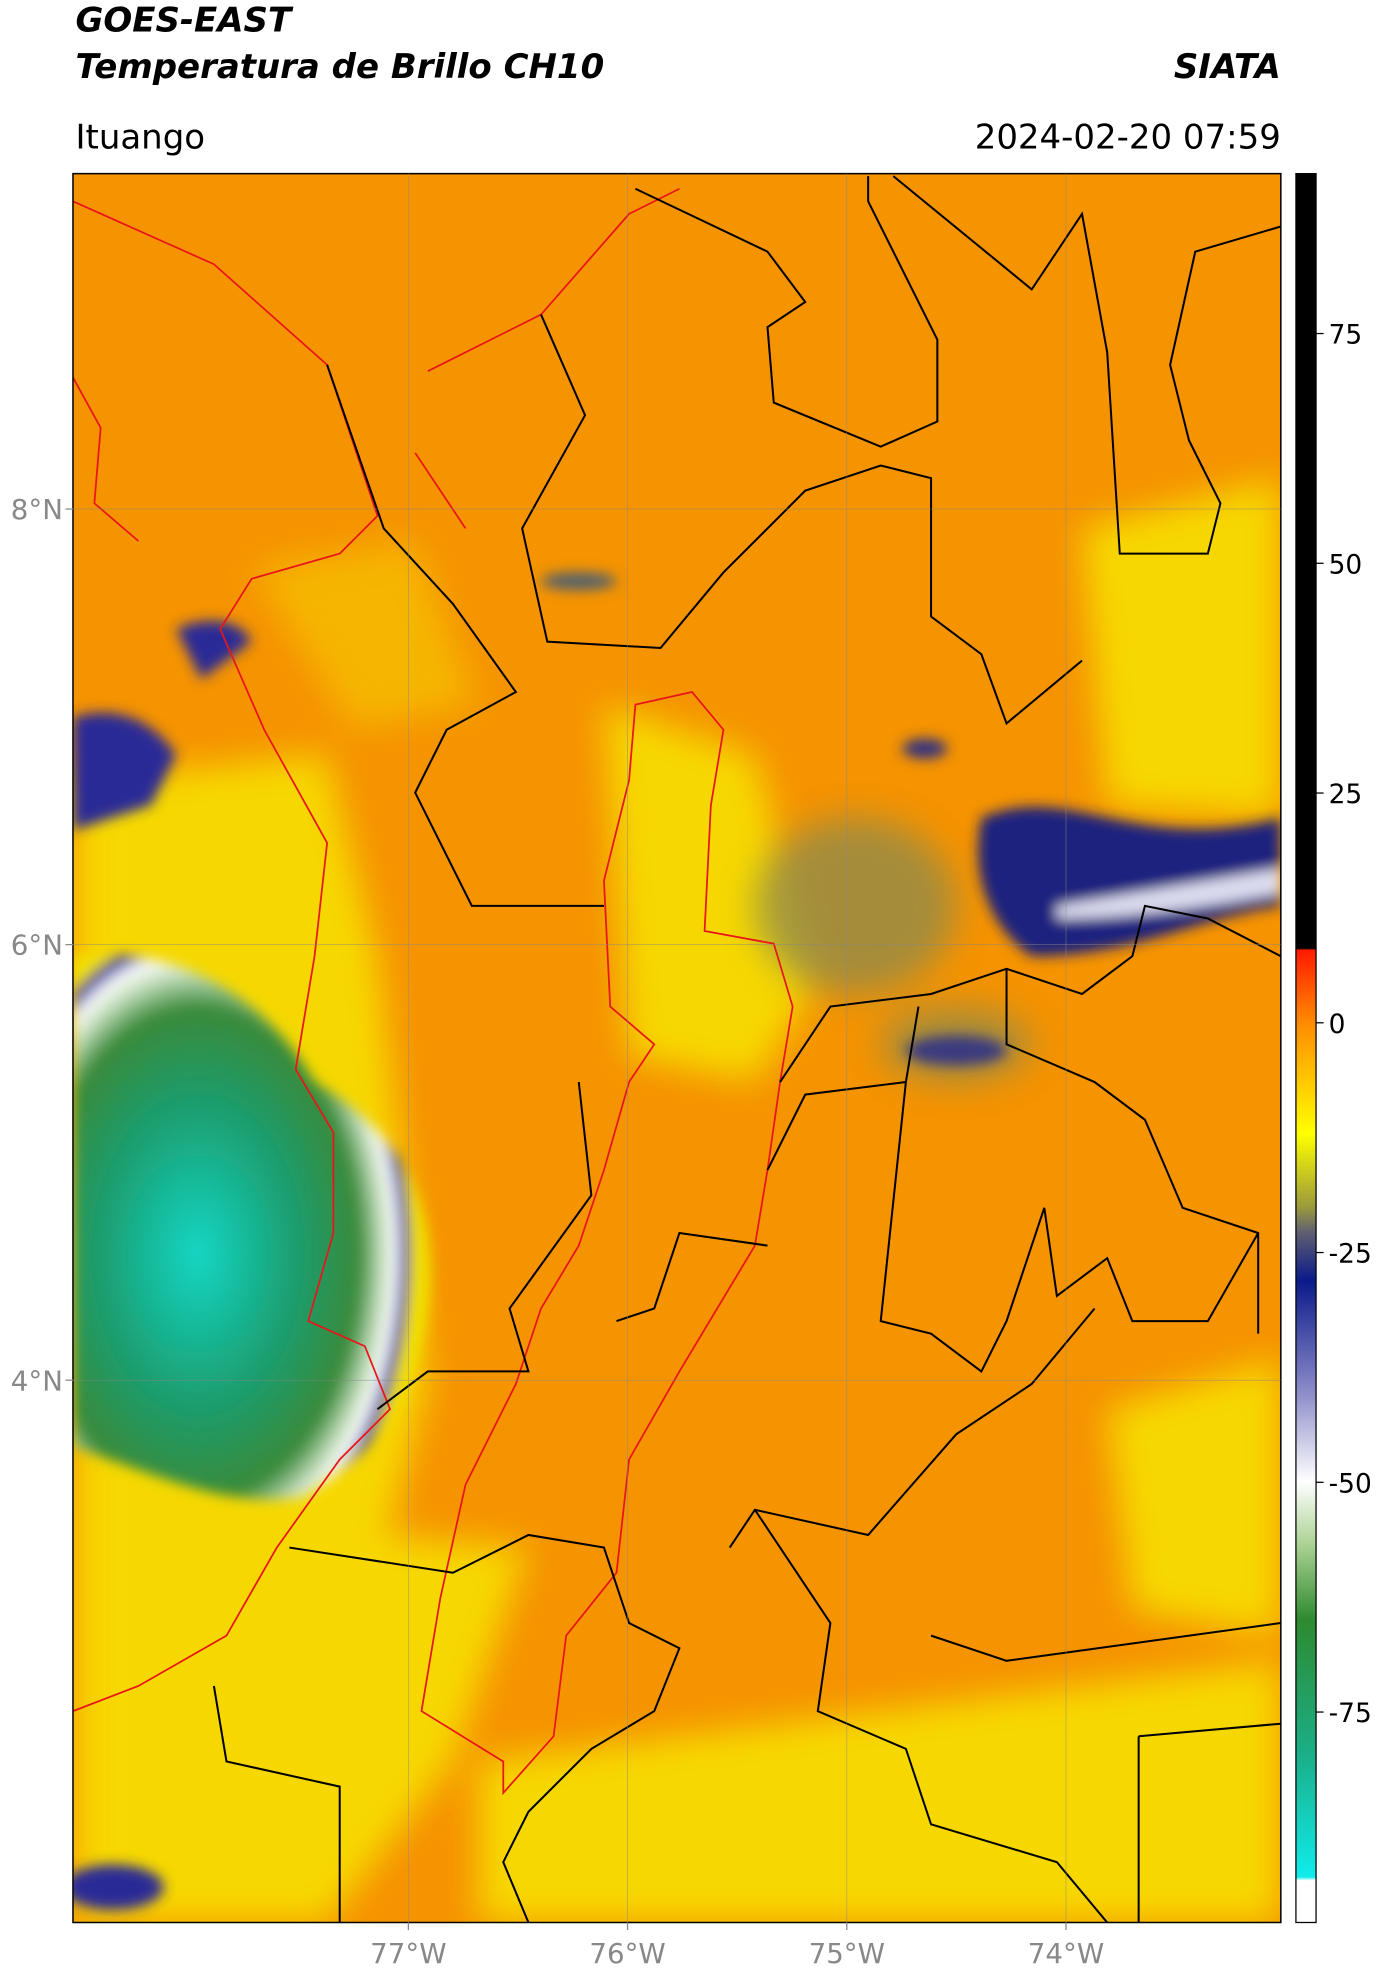 The height and width of the screenshot is (1981, 1384). Describe the element at coordinates (1346, 335) in the screenshot. I see `colorbar-tick-label: 75` at that location.